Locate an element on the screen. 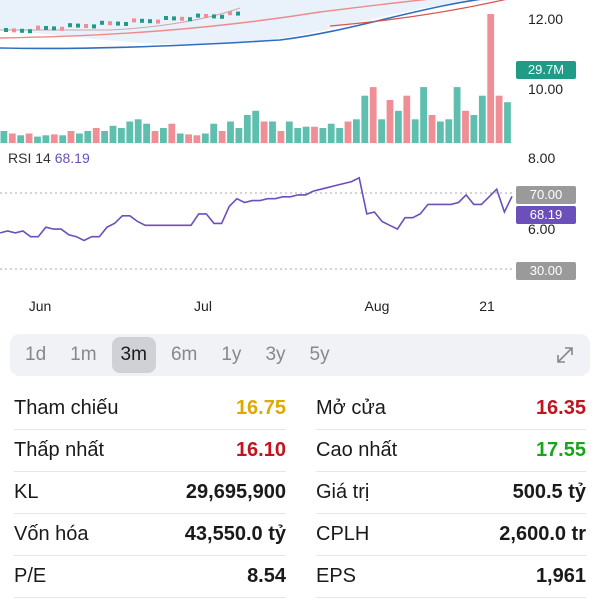 The image size is (600, 600). range-tab-6m: 6m is located at coordinates (184, 354).